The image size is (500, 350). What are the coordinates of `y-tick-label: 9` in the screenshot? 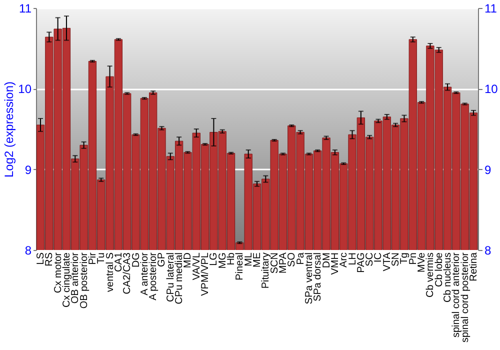 It's located at (28, 169).